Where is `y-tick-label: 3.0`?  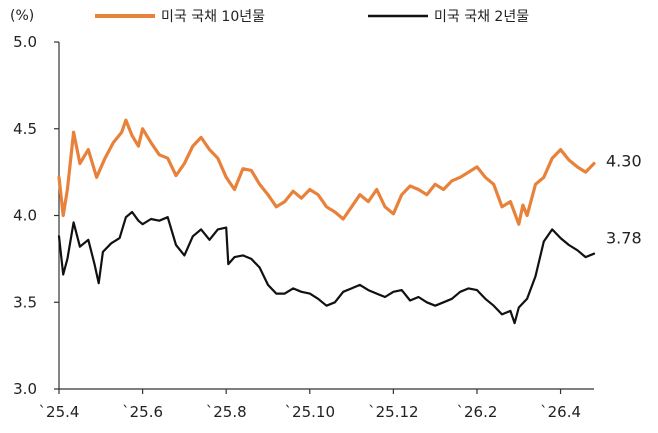
y-tick-label: 3.0 is located at coordinates (25, 389).